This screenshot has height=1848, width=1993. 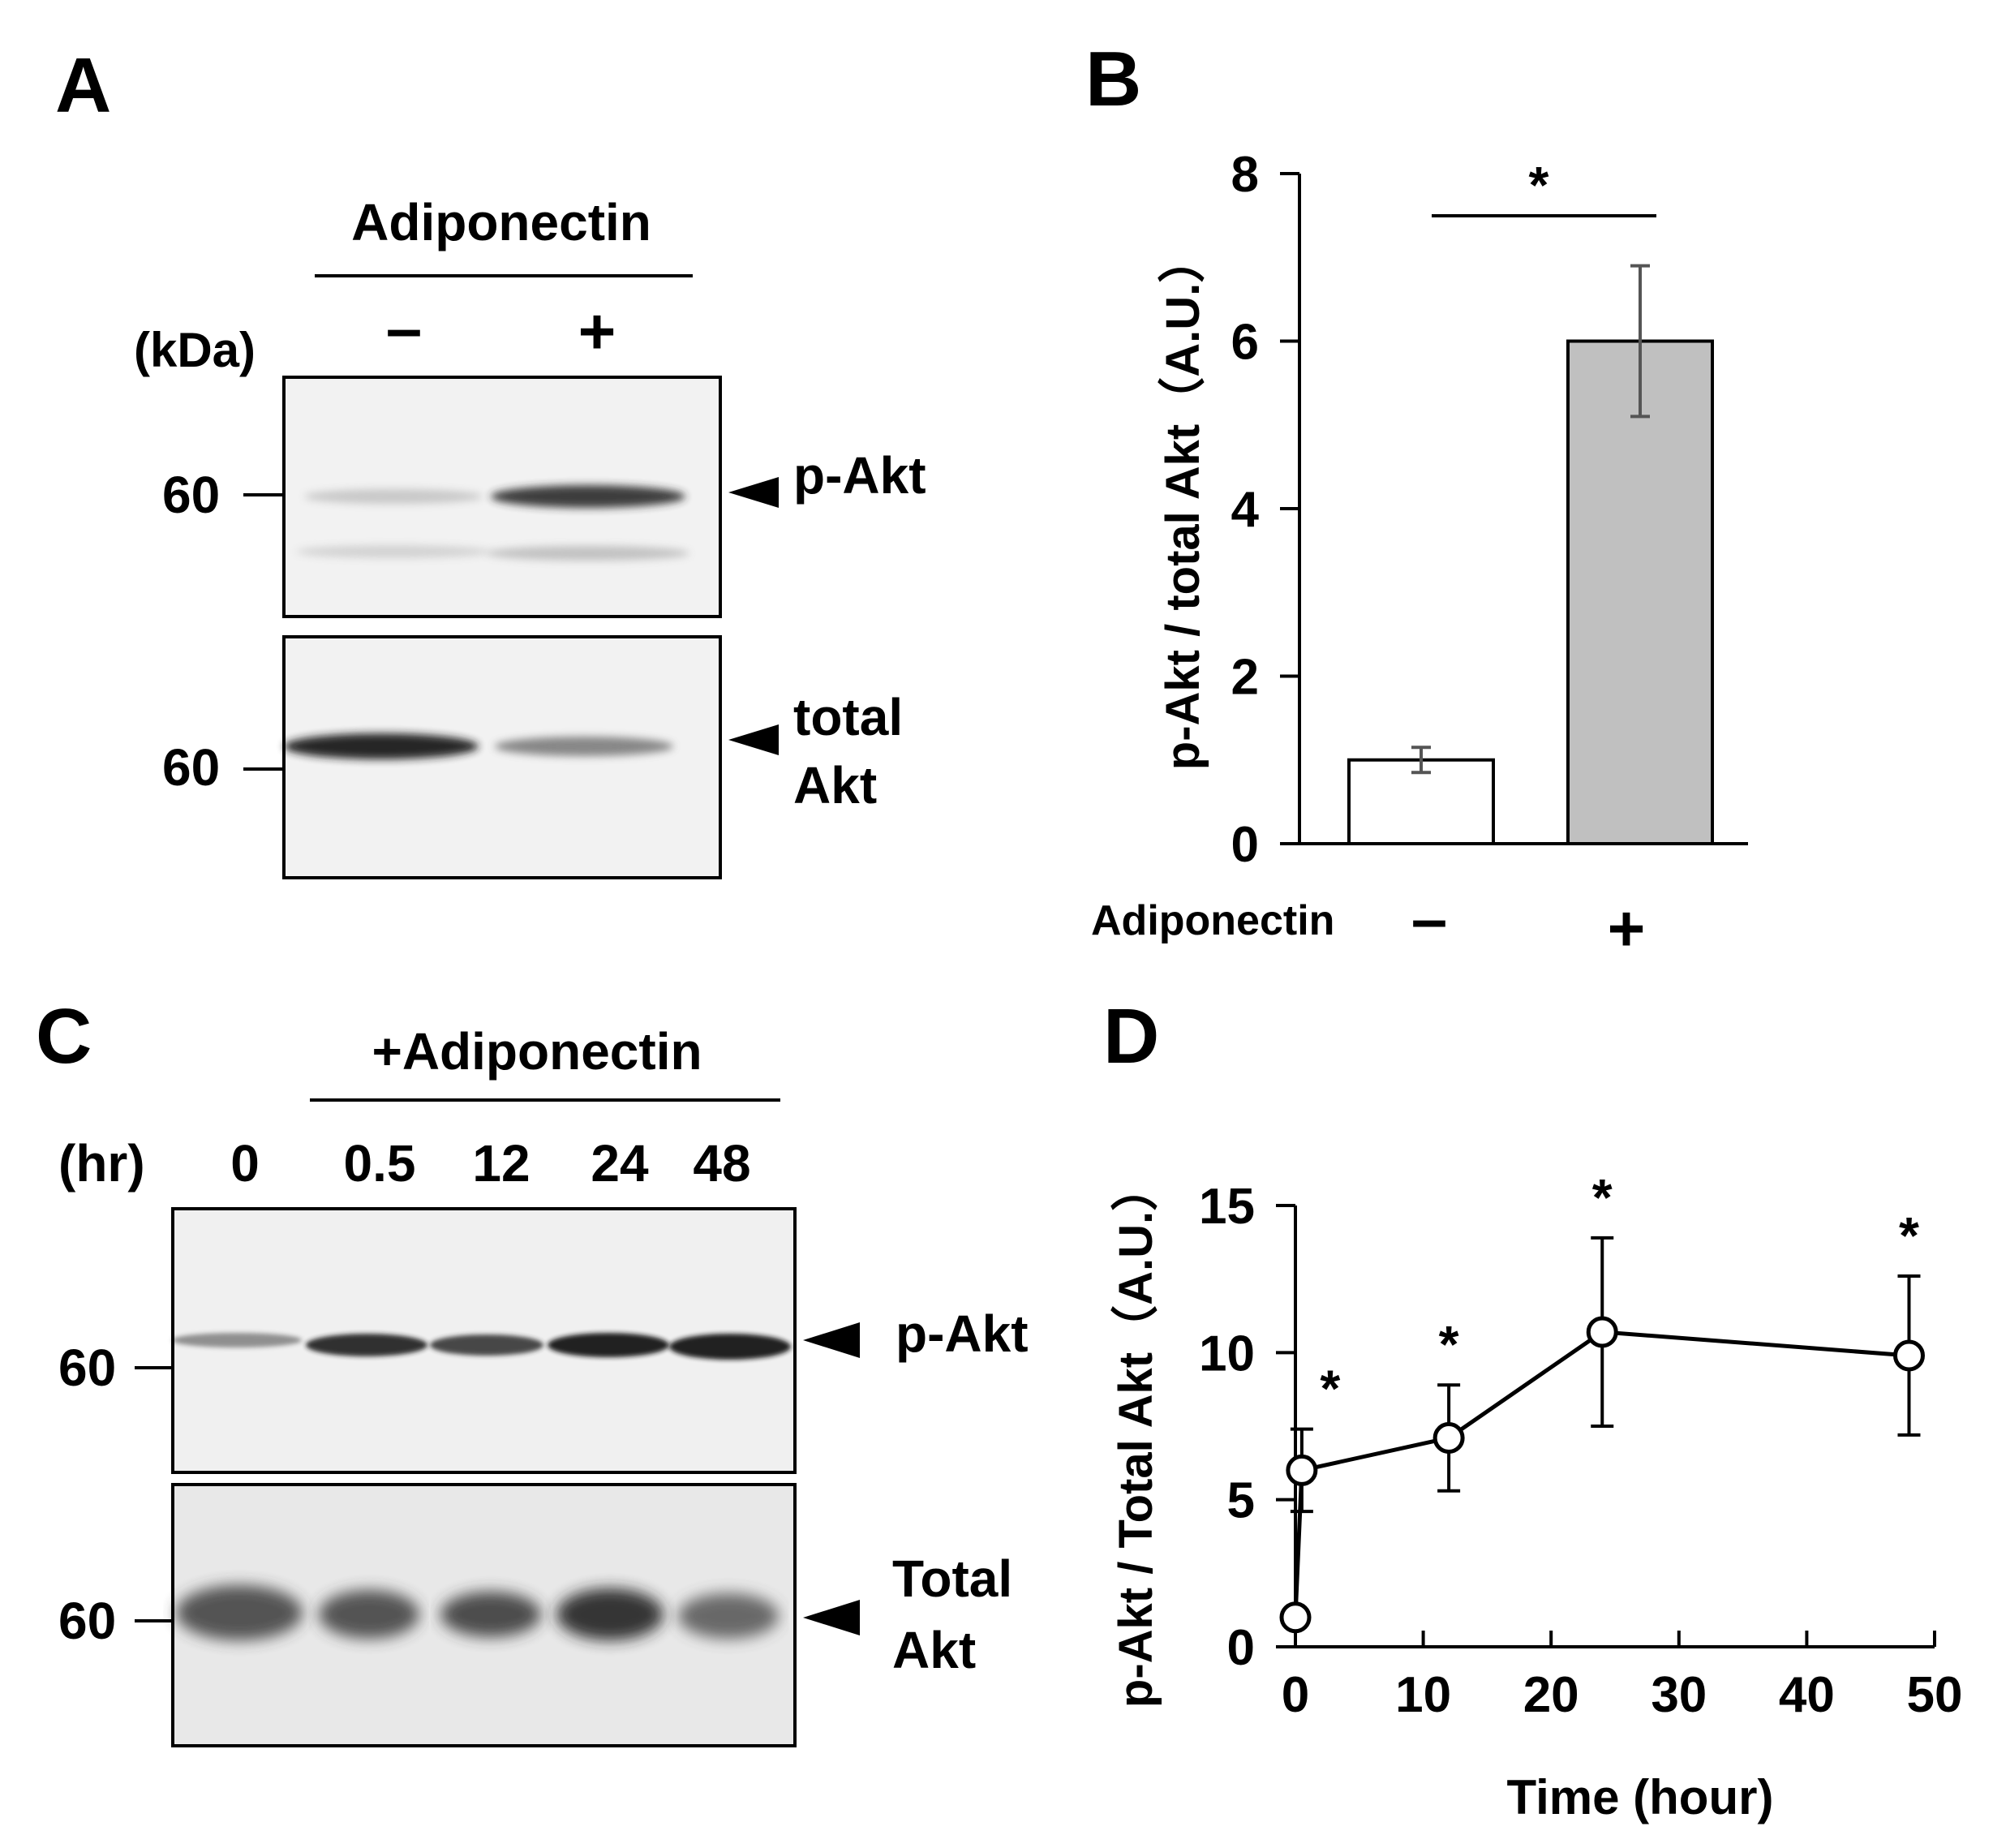 What do you see at coordinates (381, 746) in the screenshot?
I see `panel-a-total-band-minus` at bounding box center [381, 746].